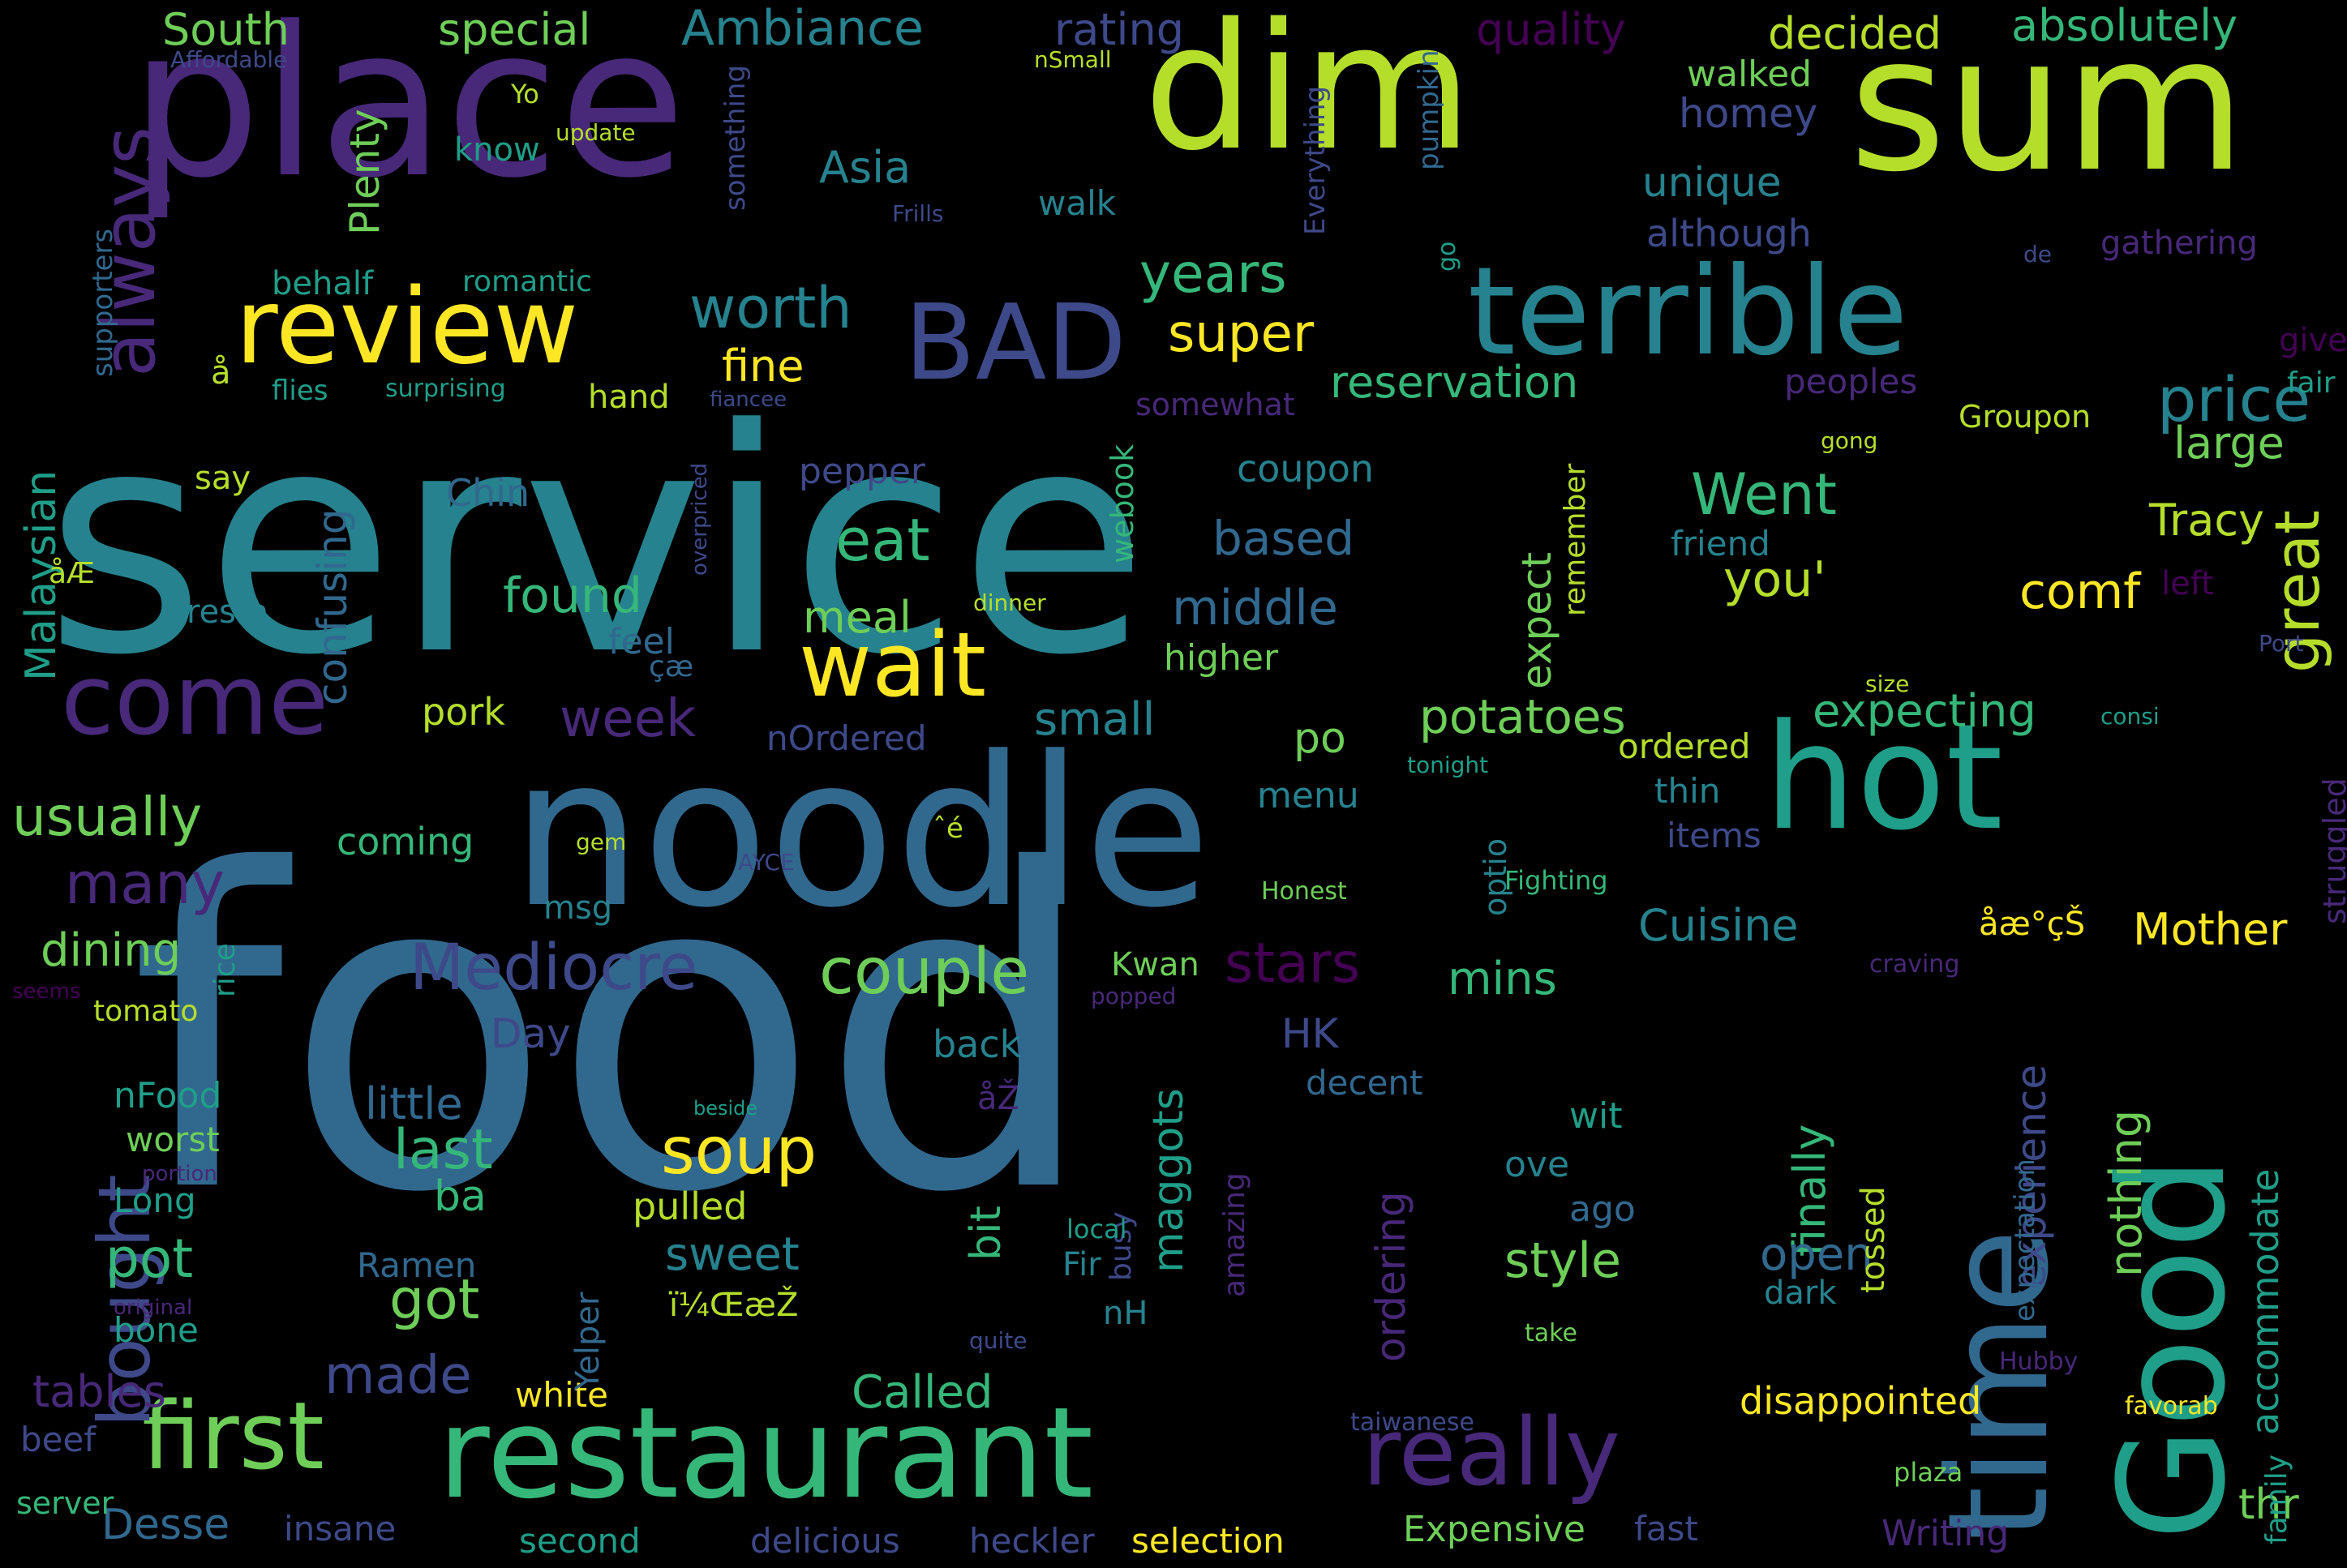 This screenshot has width=2347, height=1568. Describe the element at coordinates (1215, 404) in the screenshot. I see `word-somewhat: somewhat` at that location.